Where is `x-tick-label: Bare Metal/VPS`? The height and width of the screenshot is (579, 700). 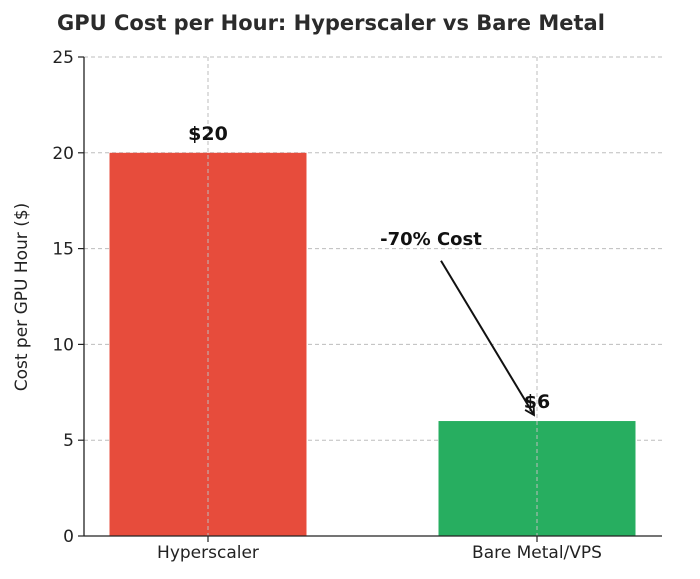
x-tick-label: Bare Metal/VPS is located at coordinates (537, 553).